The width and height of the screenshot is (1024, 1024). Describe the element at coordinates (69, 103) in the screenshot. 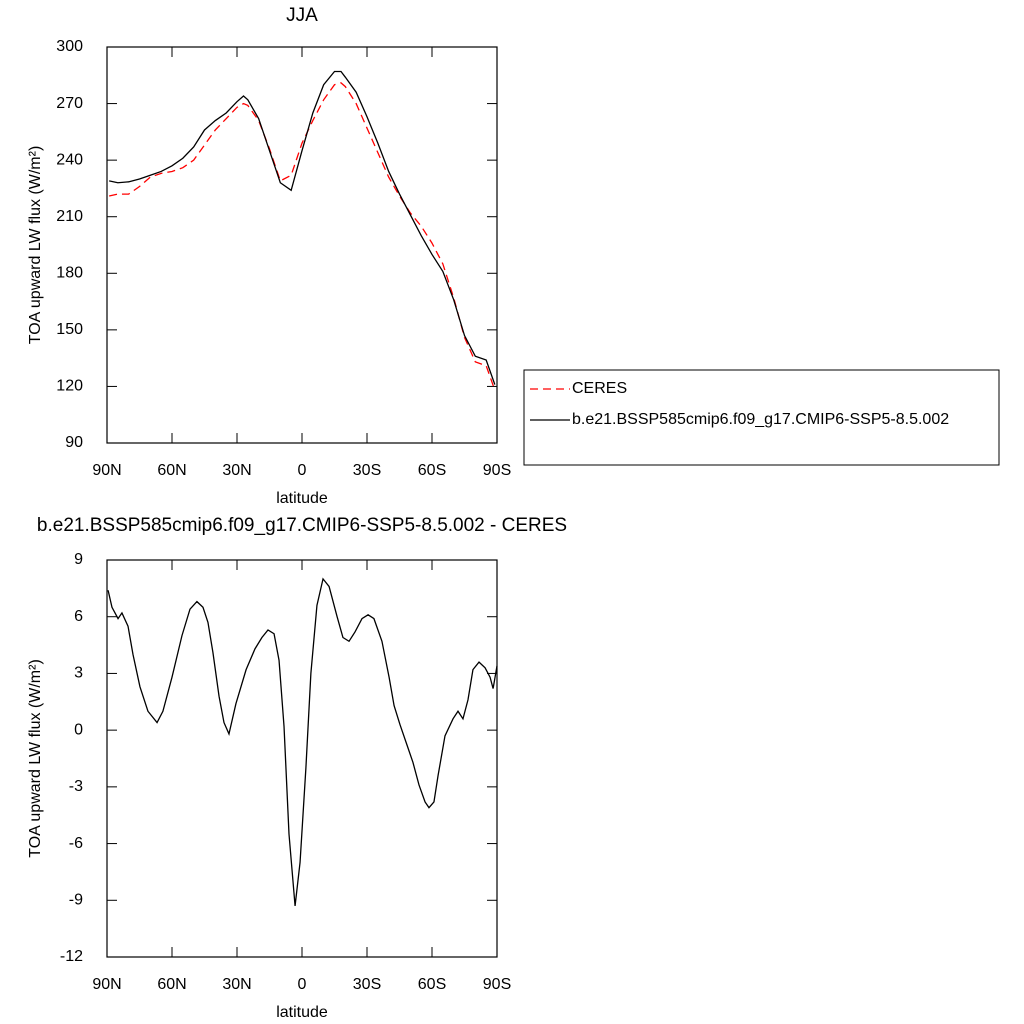

I see `y-tick-label: 270` at that location.